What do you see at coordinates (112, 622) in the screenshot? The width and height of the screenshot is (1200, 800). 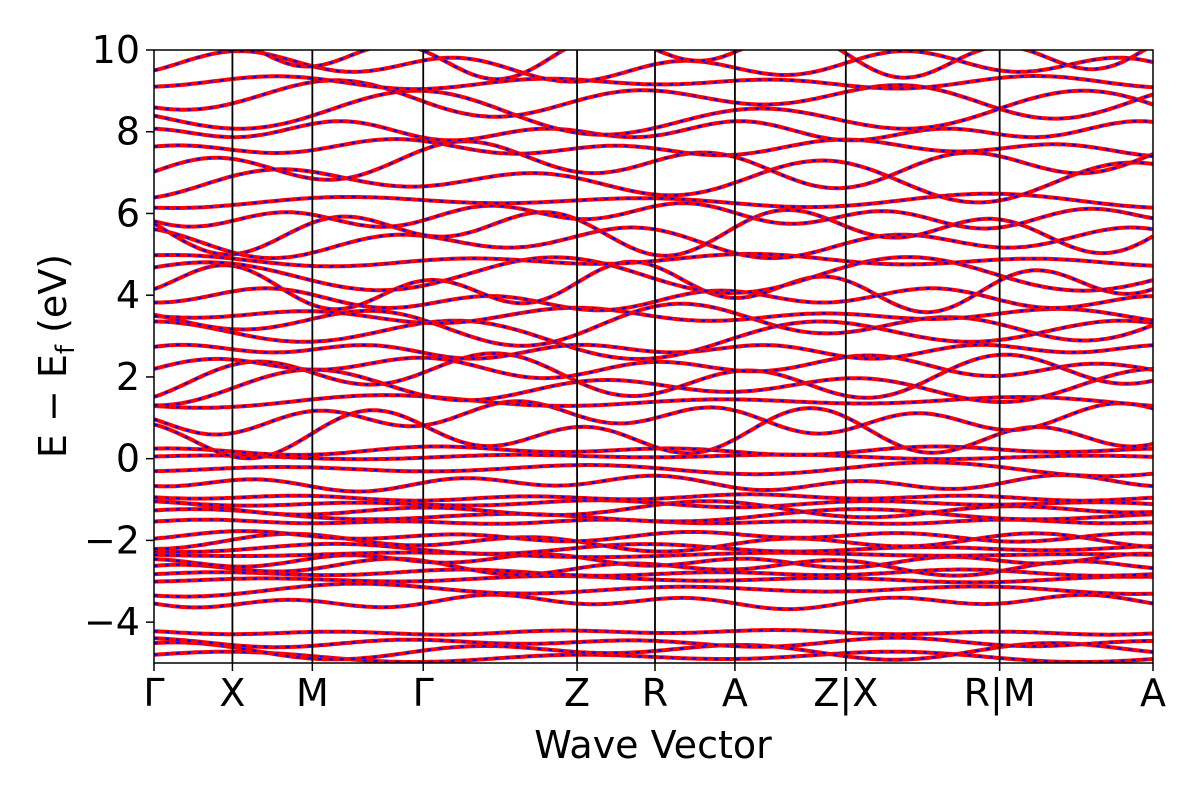 I see `y-tick-label: −4` at bounding box center [112, 622].